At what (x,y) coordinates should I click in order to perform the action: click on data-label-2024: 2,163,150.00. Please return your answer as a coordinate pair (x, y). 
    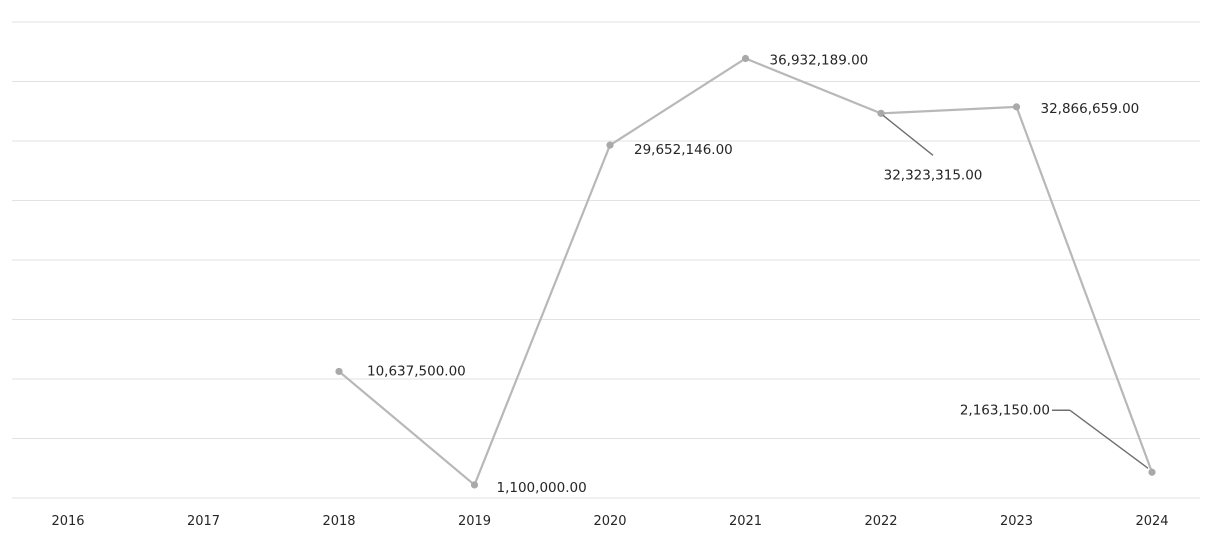
    Looking at the image, I should click on (1005, 410).